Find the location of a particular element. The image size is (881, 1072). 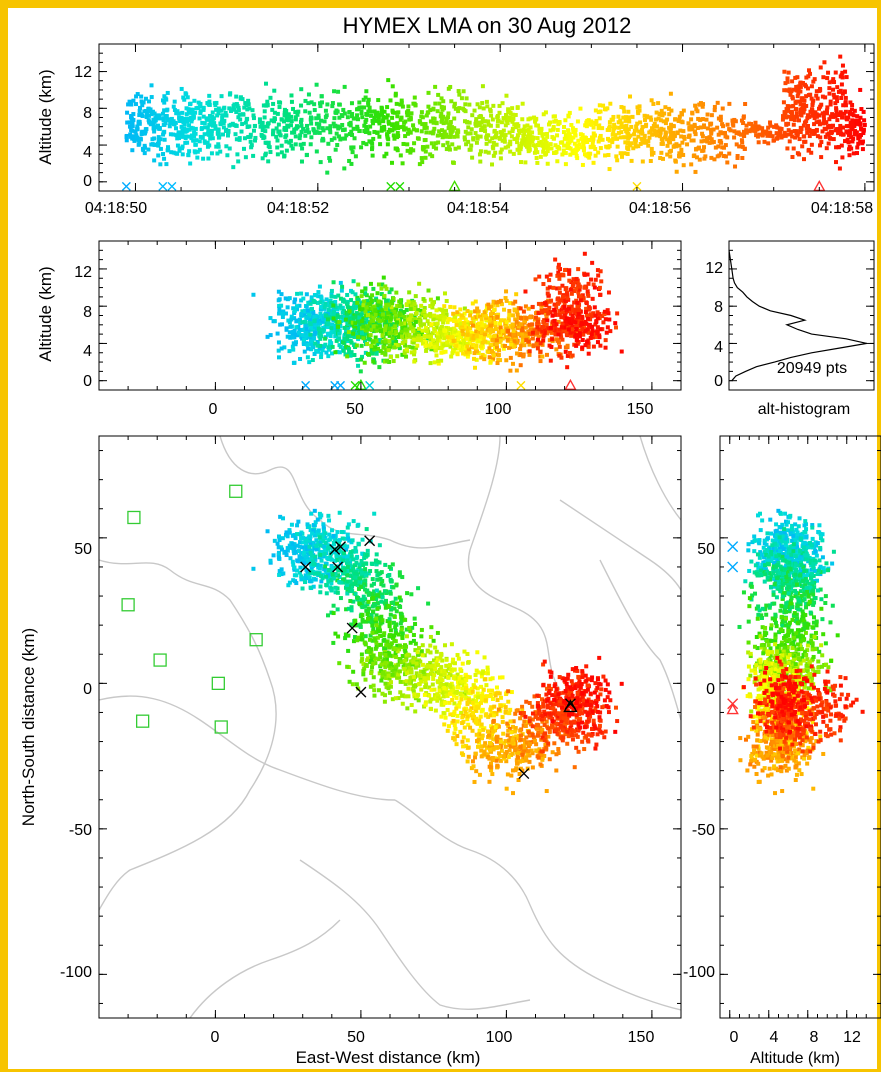

p1-ytick-0: 0 is located at coordinates (87, 181).